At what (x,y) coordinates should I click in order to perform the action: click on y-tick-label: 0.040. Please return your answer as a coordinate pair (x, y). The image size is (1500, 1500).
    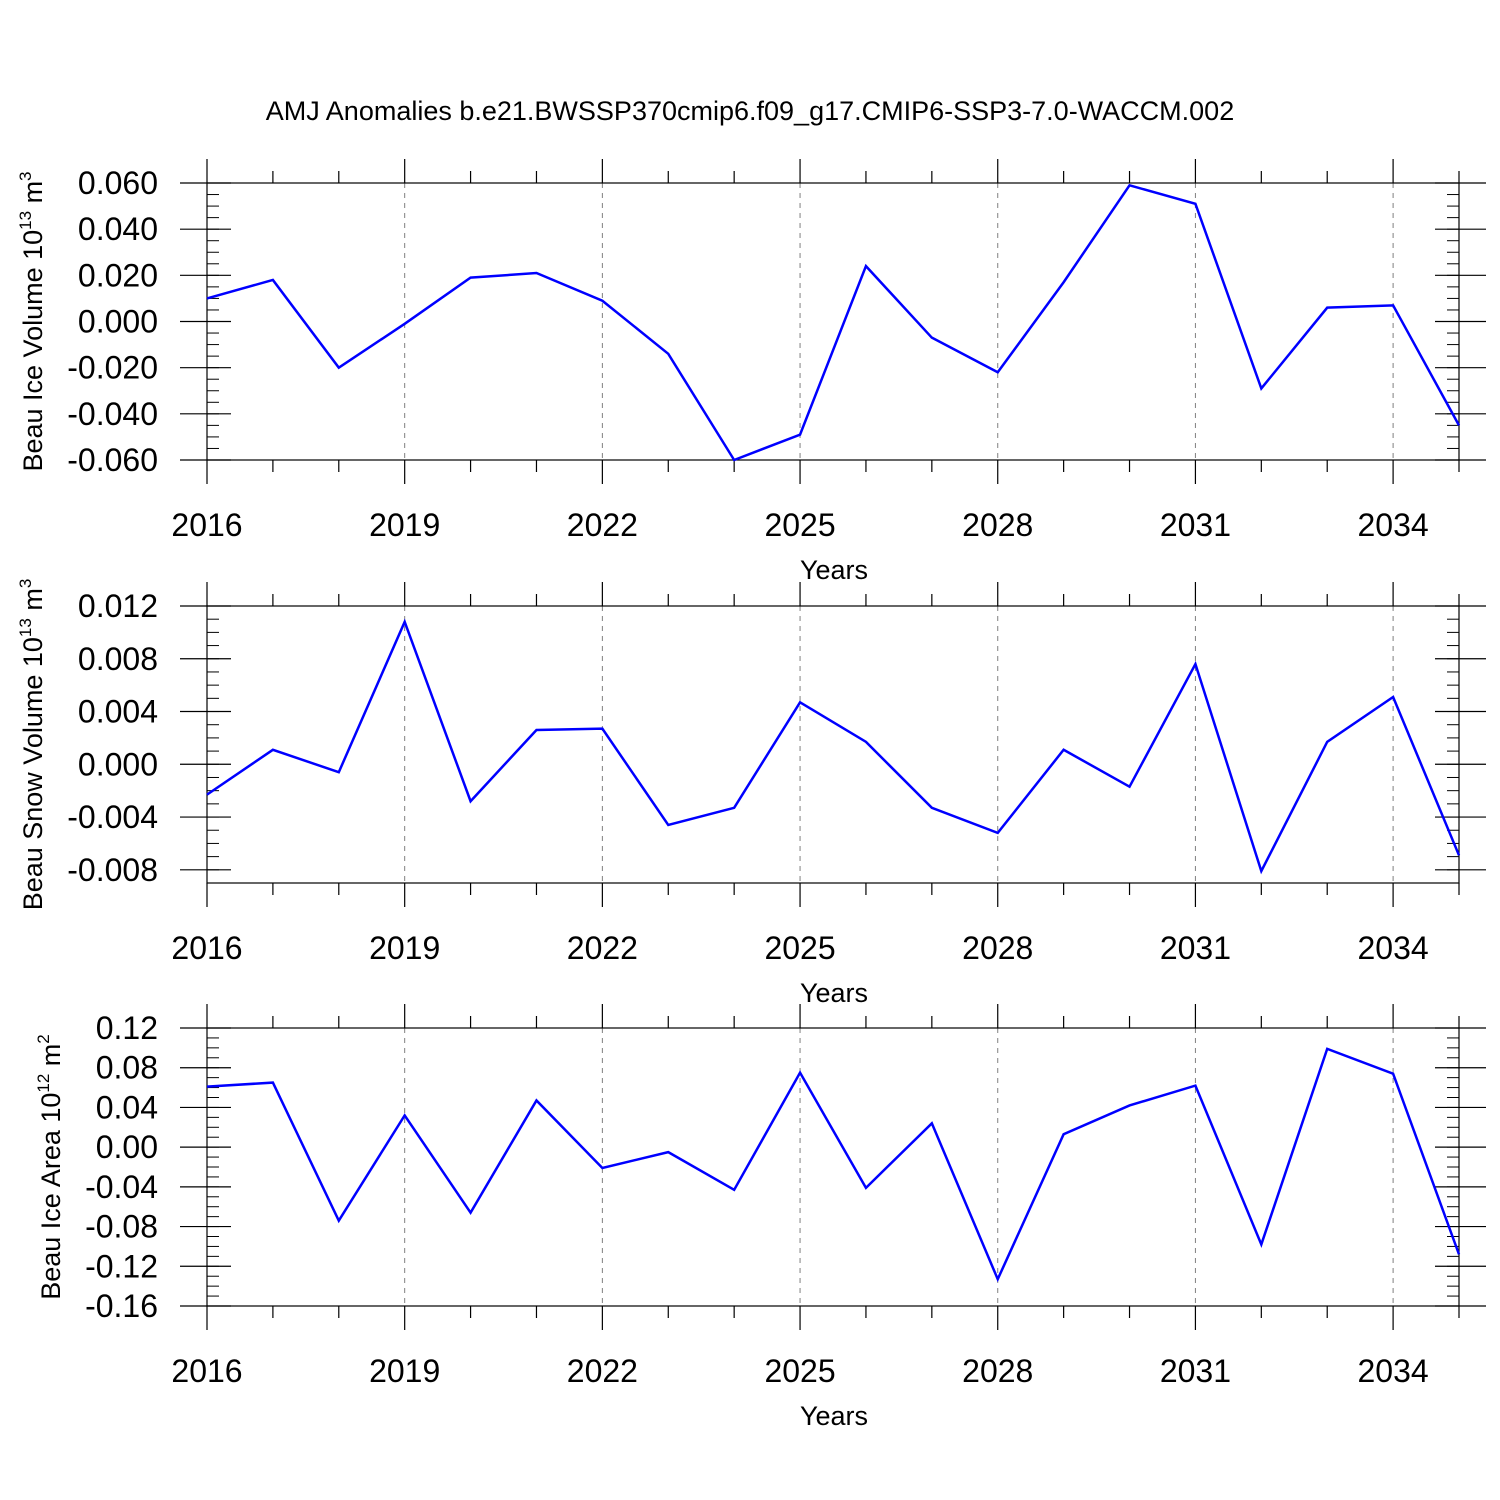
    Looking at the image, I should click on (118, 229).